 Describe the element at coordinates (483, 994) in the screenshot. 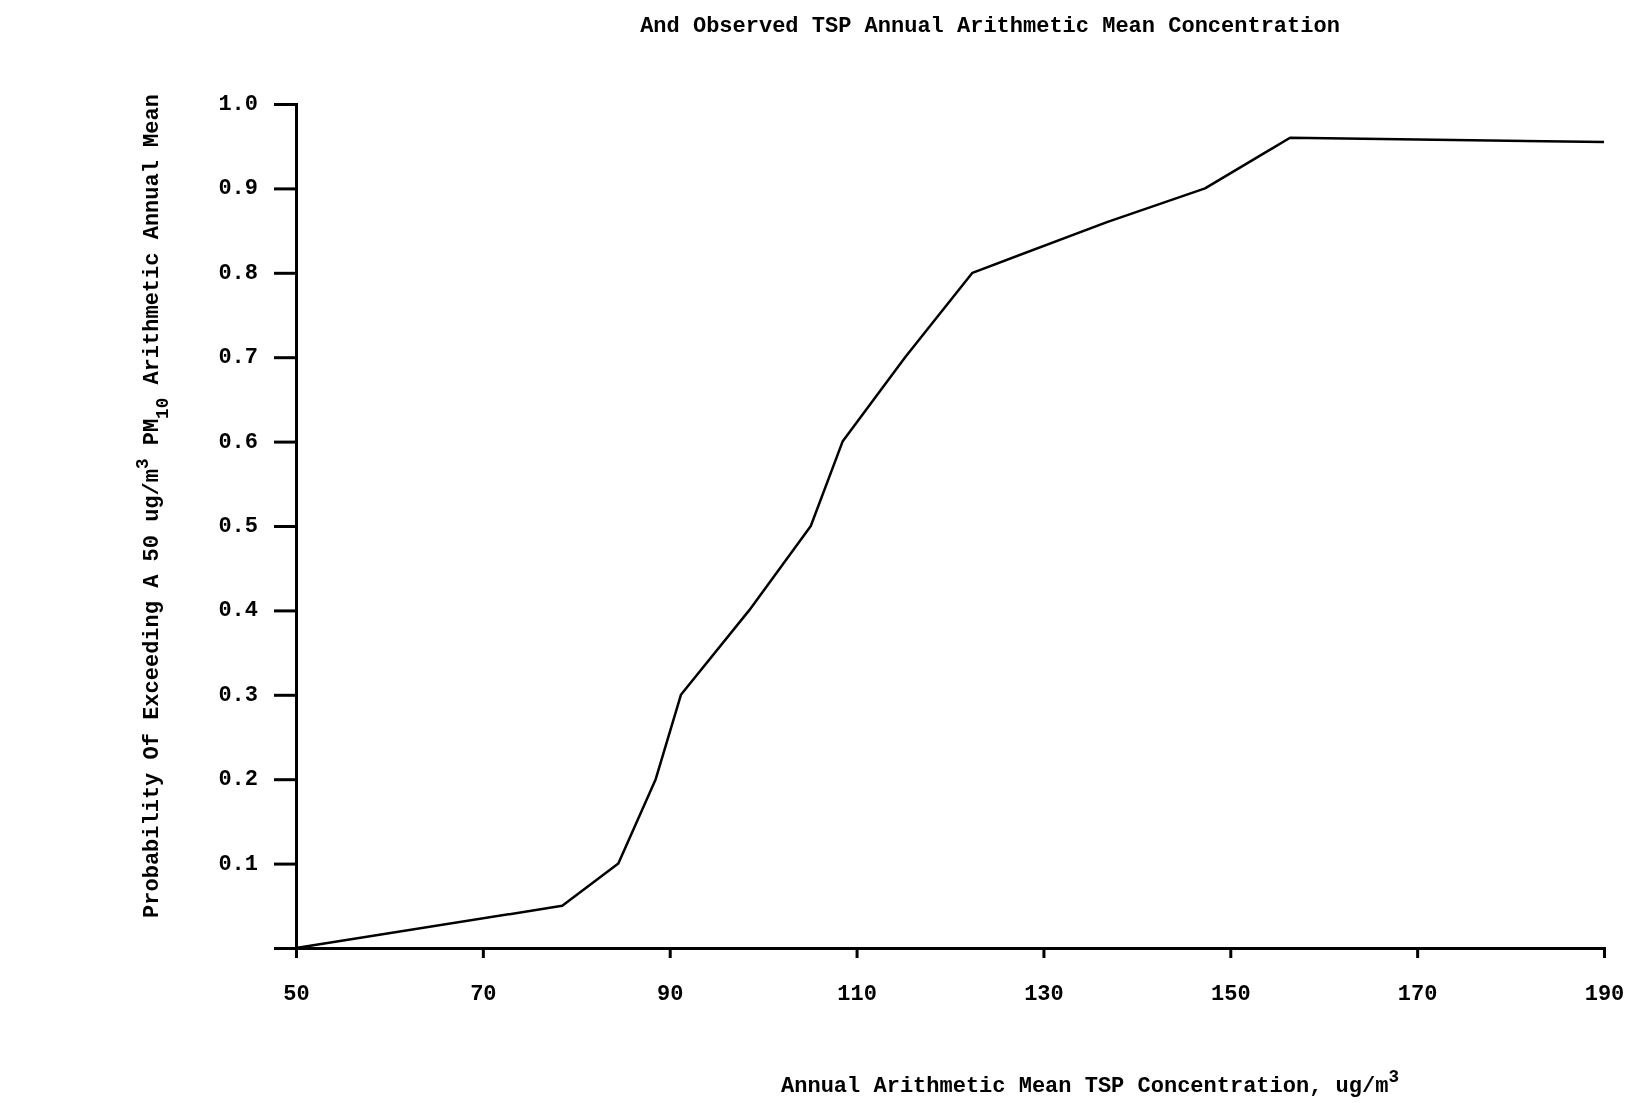

I see `x-tick-label: 70` at that location.